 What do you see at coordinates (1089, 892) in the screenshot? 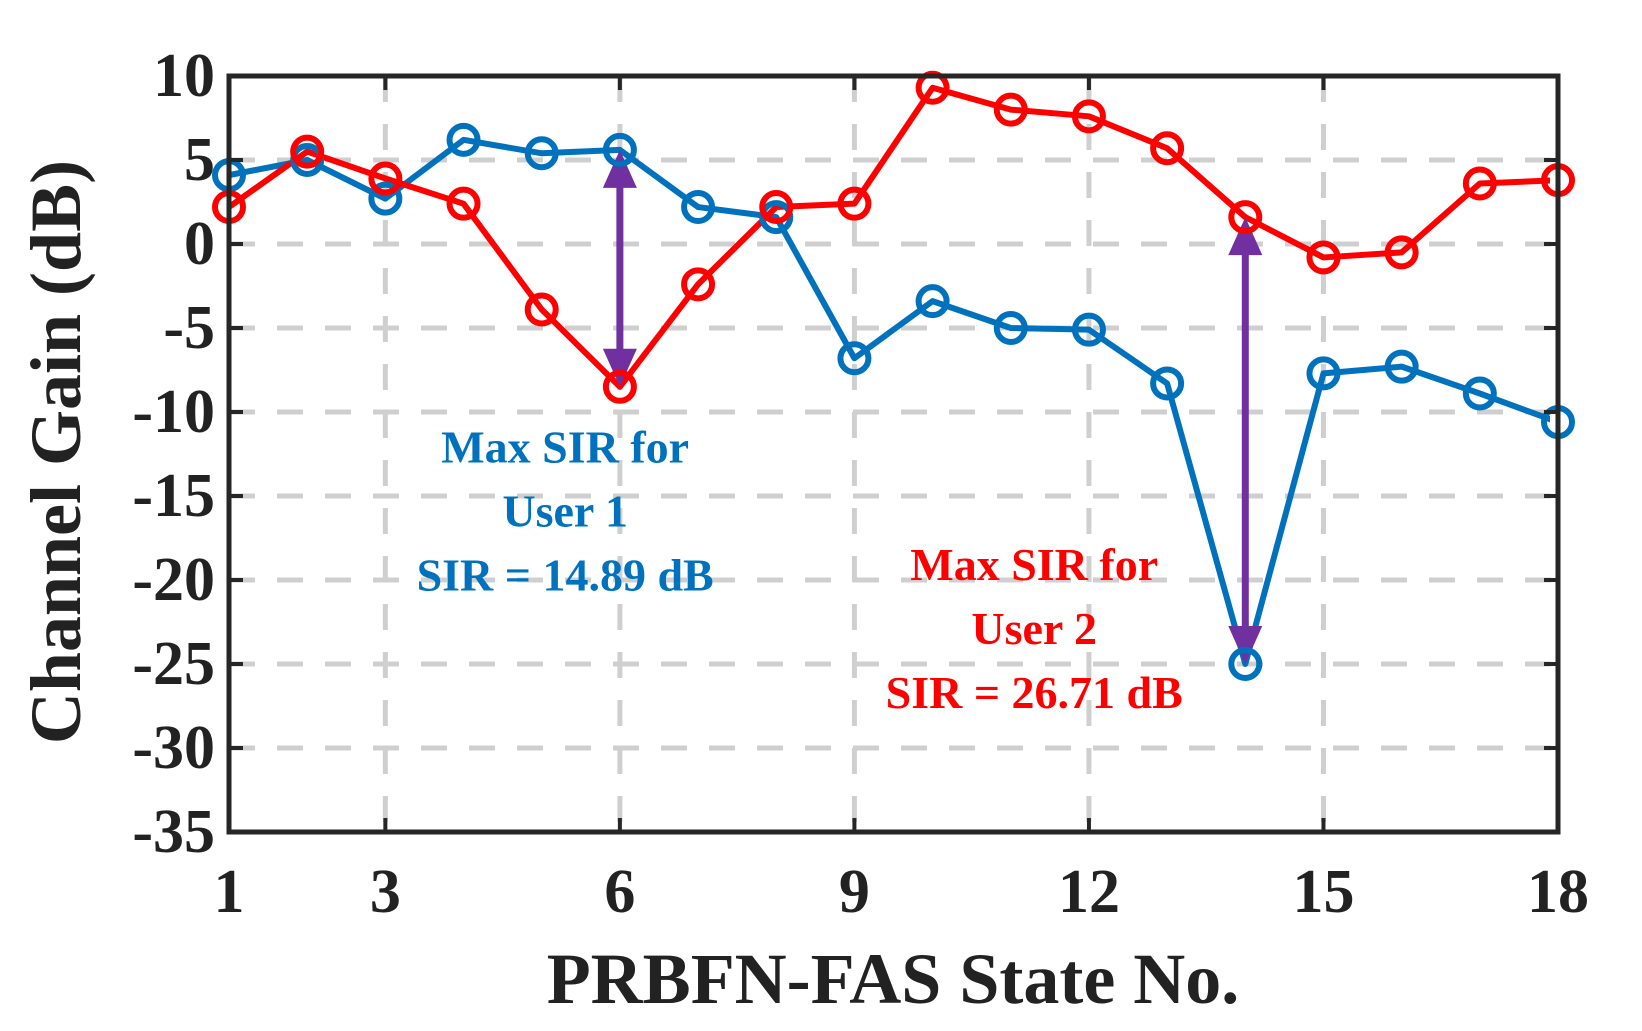
I see `x-tick-label: 12` at bounding box center [1089, 892].